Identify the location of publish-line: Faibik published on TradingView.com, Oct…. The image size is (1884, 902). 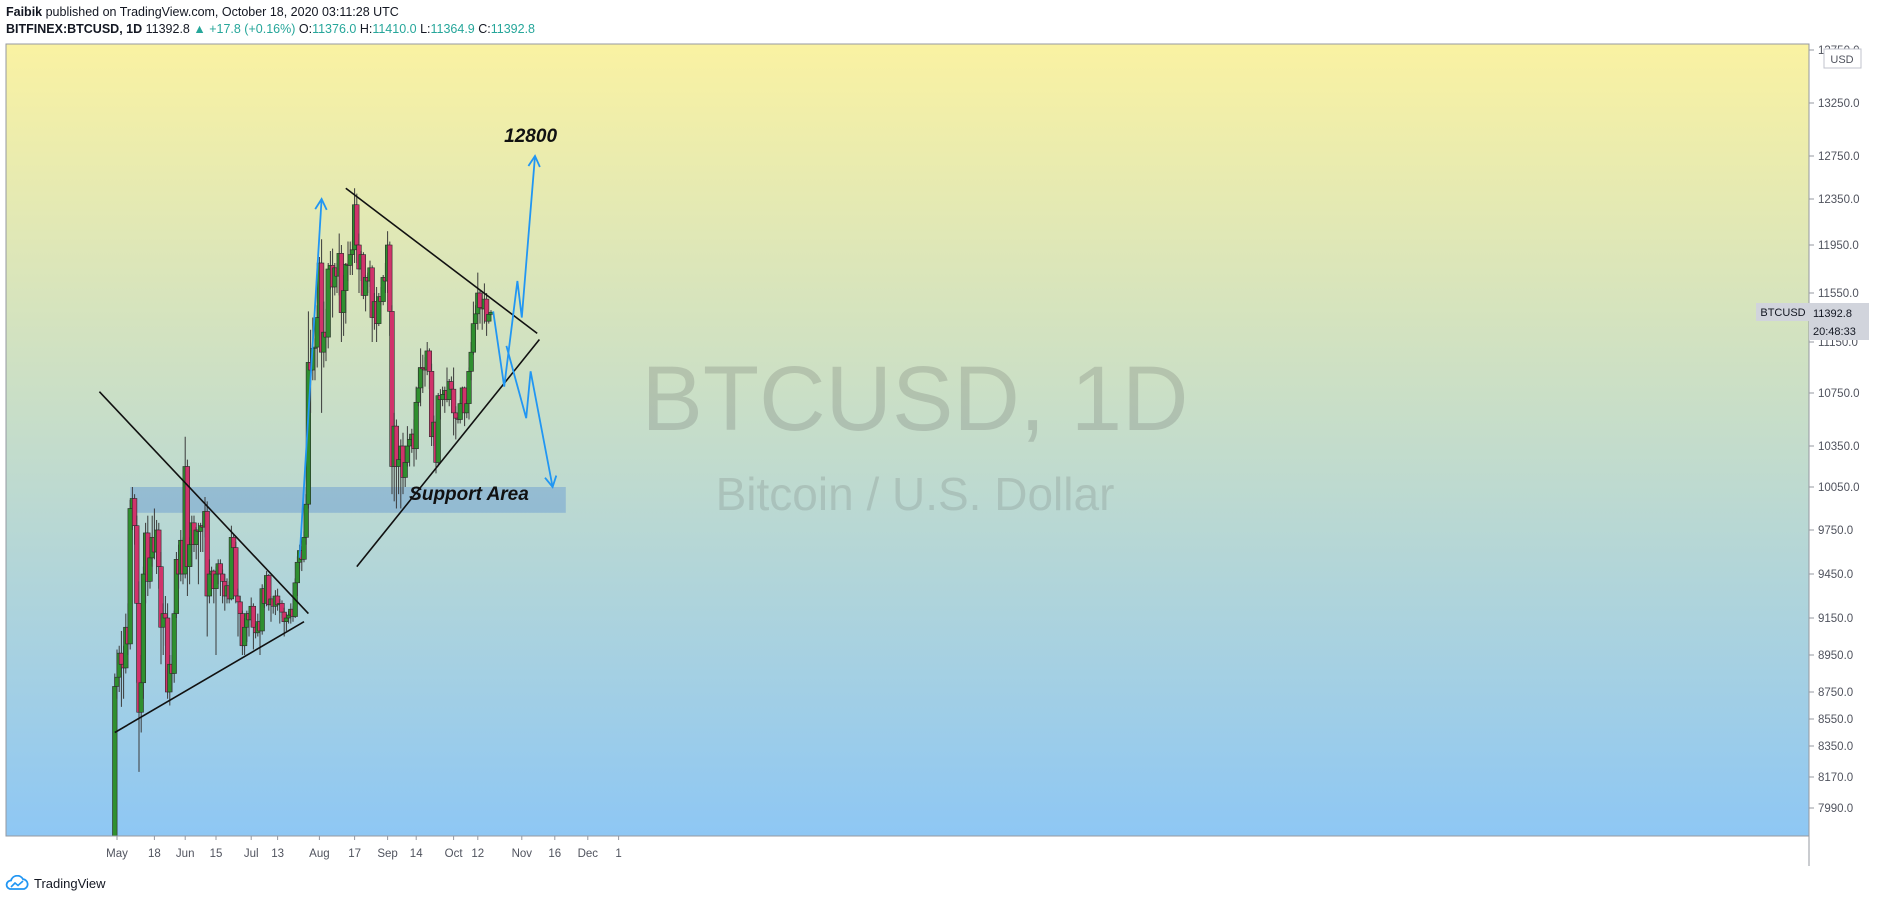
(270, 12).